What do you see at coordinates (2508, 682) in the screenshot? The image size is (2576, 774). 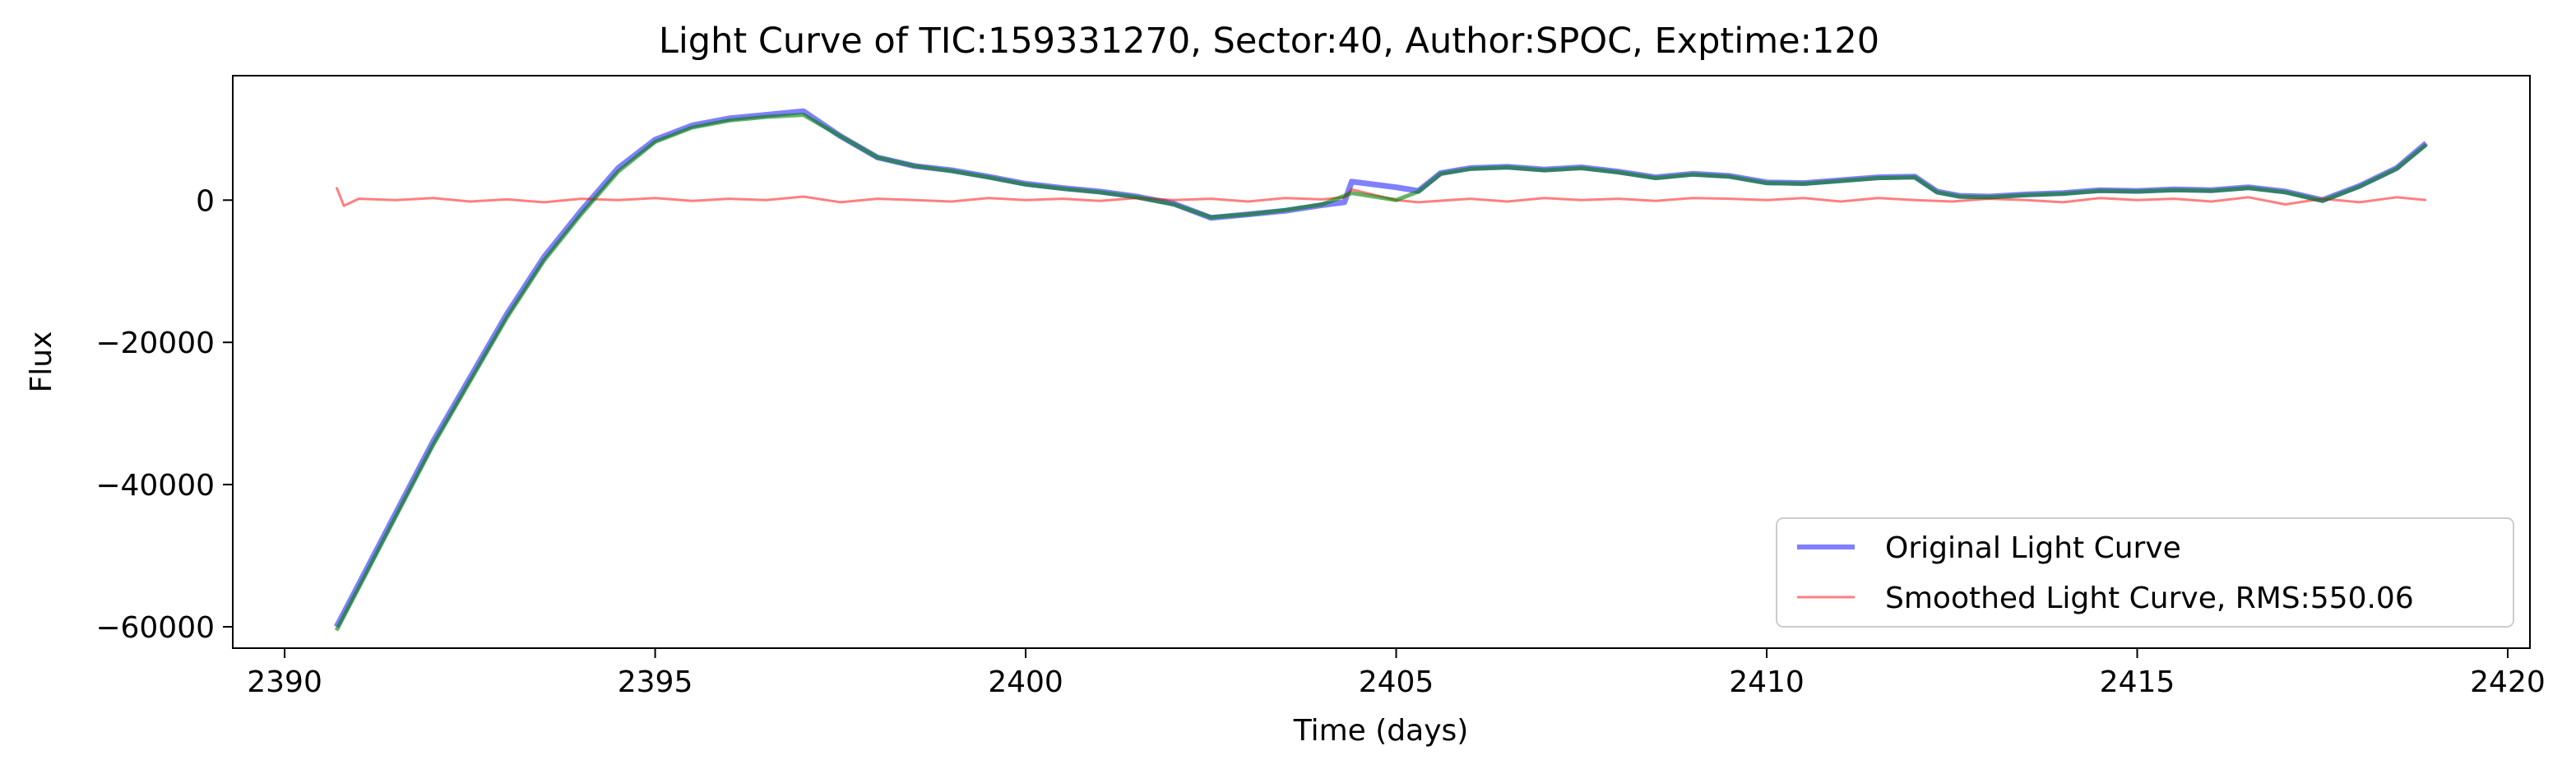 I see `x-tick-label: 2420` at bounding box center [2508, 682].